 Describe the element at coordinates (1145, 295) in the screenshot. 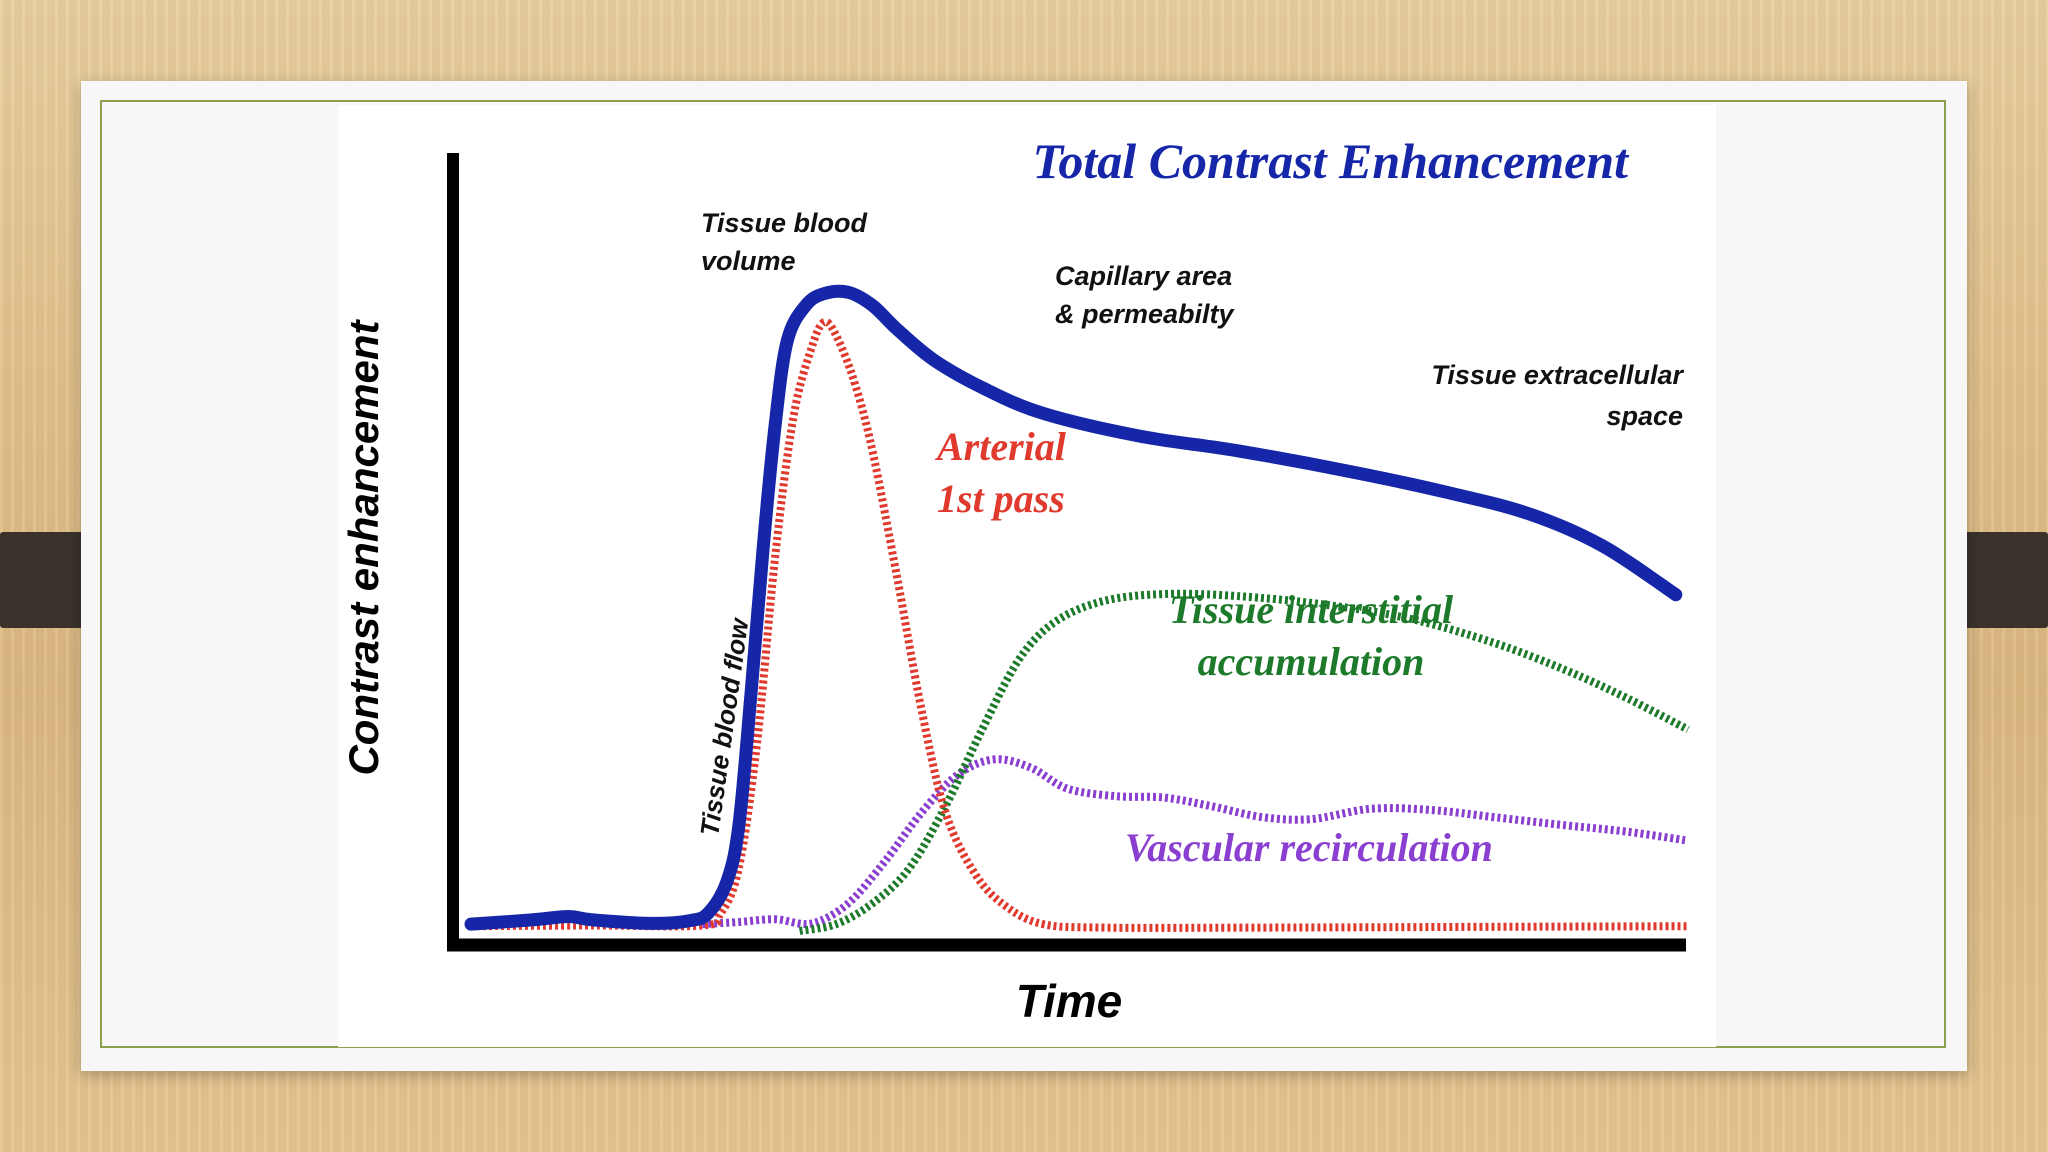

I see `annotation-capillary-area: Capillary area & permeabilty` at that location.